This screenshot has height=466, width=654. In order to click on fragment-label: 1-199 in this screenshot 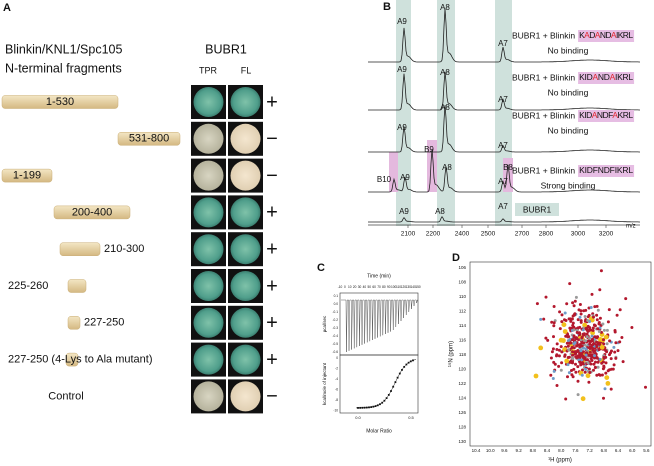, I will do `click(27, 176)`.